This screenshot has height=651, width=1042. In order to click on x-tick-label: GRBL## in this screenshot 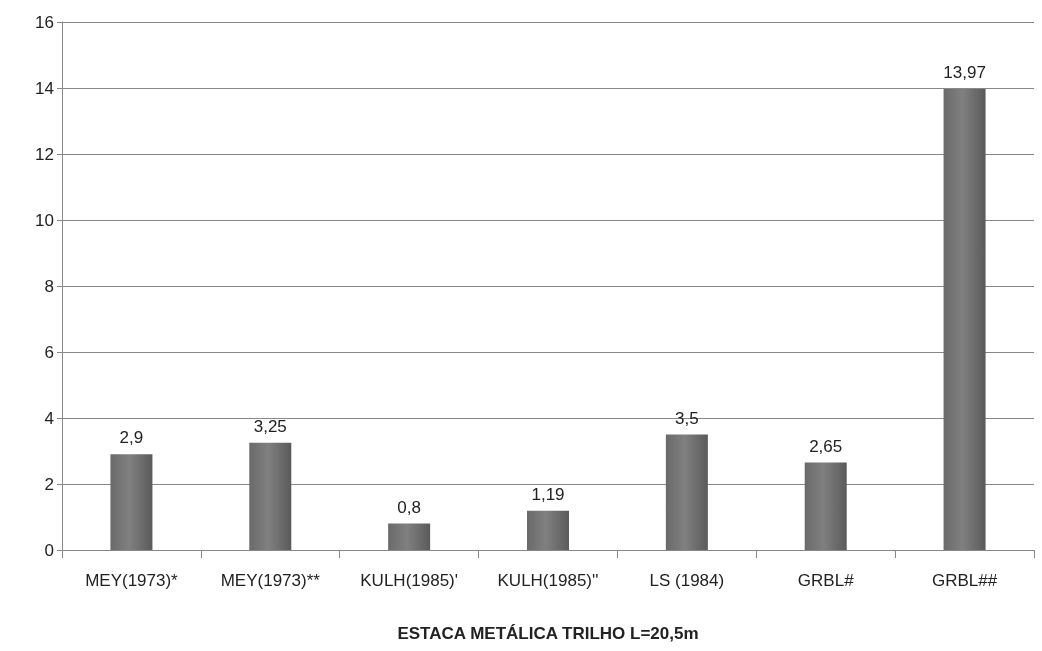, I will do `click(964, 580)`.